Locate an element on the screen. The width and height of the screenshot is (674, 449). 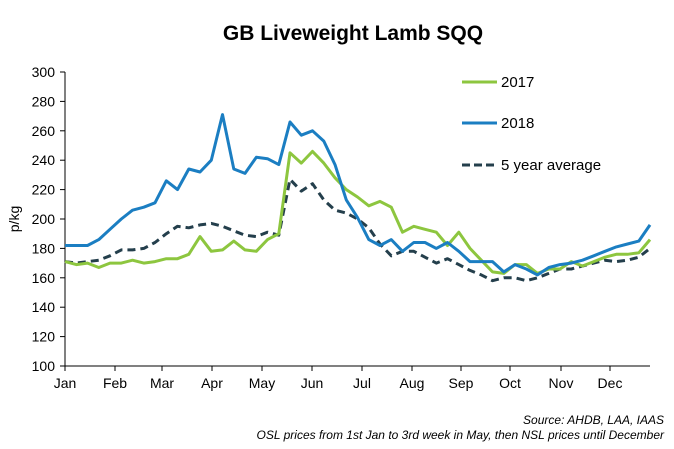
y-tick-label: 140 is located at coordinates (44, 307).